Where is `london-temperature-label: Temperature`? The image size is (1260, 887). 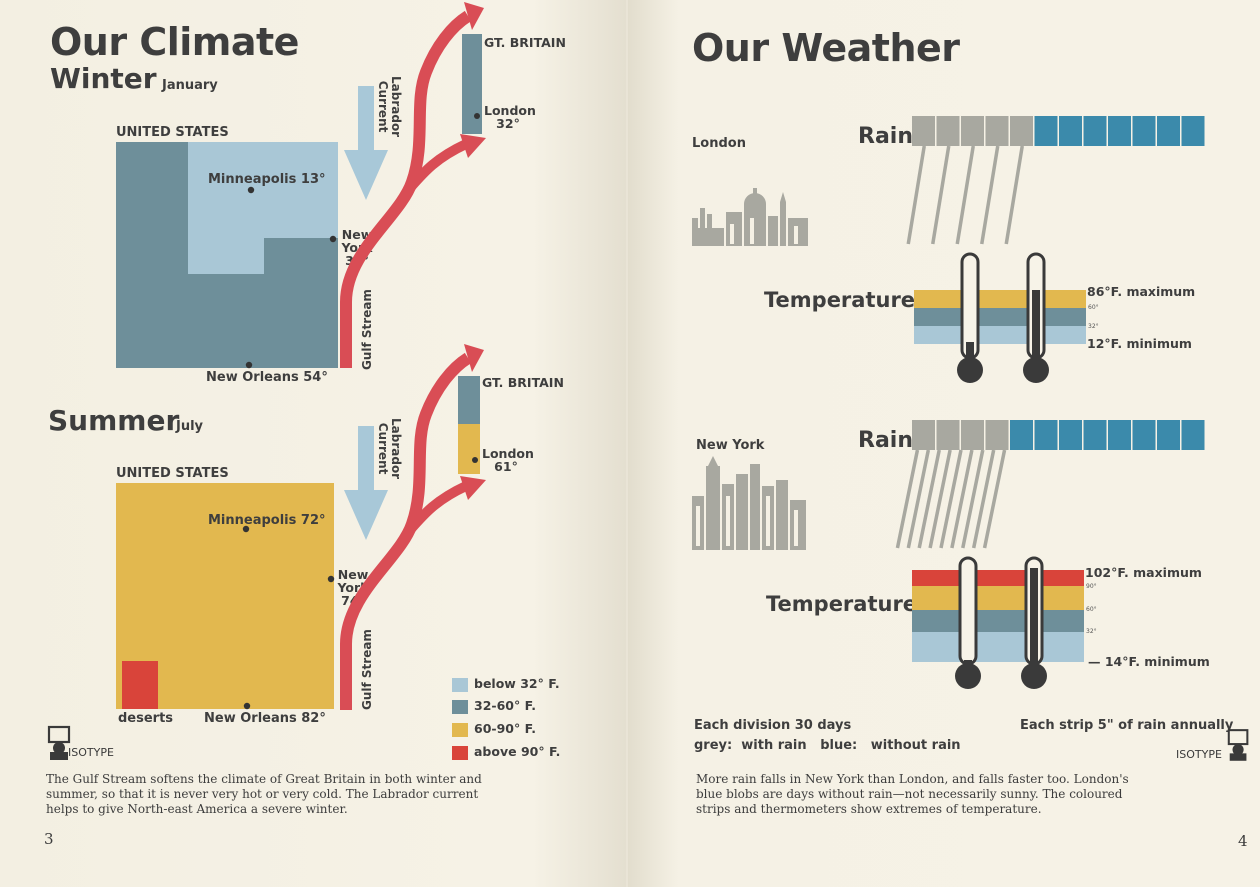 london-temperature-label: Temperature is located at coordinates (840, 300).